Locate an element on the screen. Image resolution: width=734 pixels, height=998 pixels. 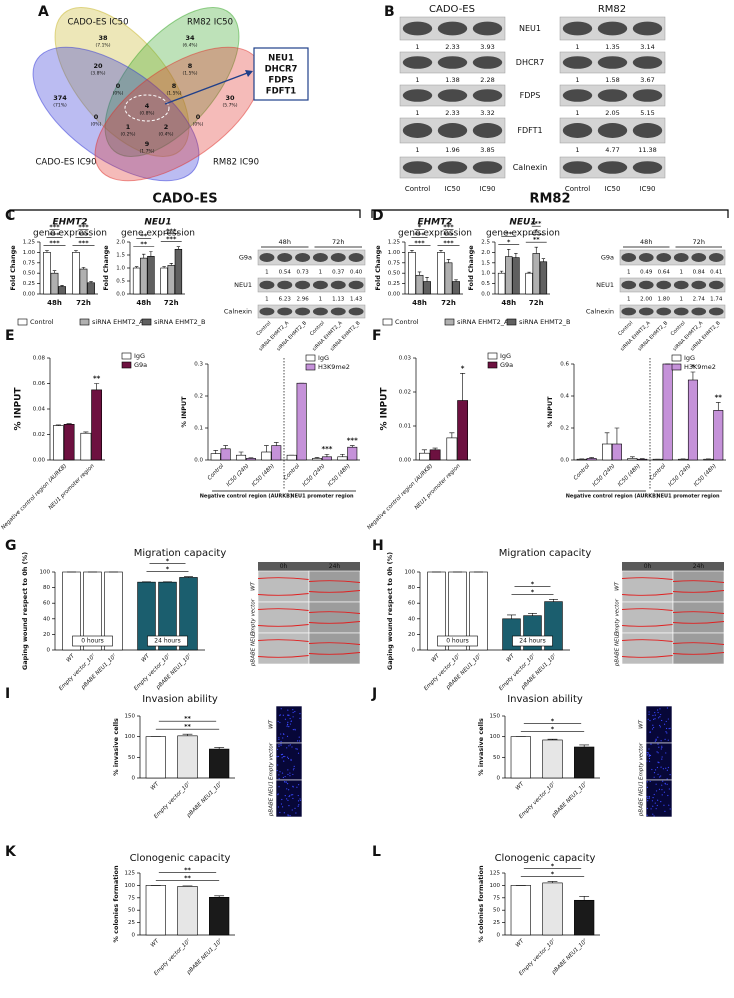
y-tick-label: 1.00 is located at coordinates (29, 253).